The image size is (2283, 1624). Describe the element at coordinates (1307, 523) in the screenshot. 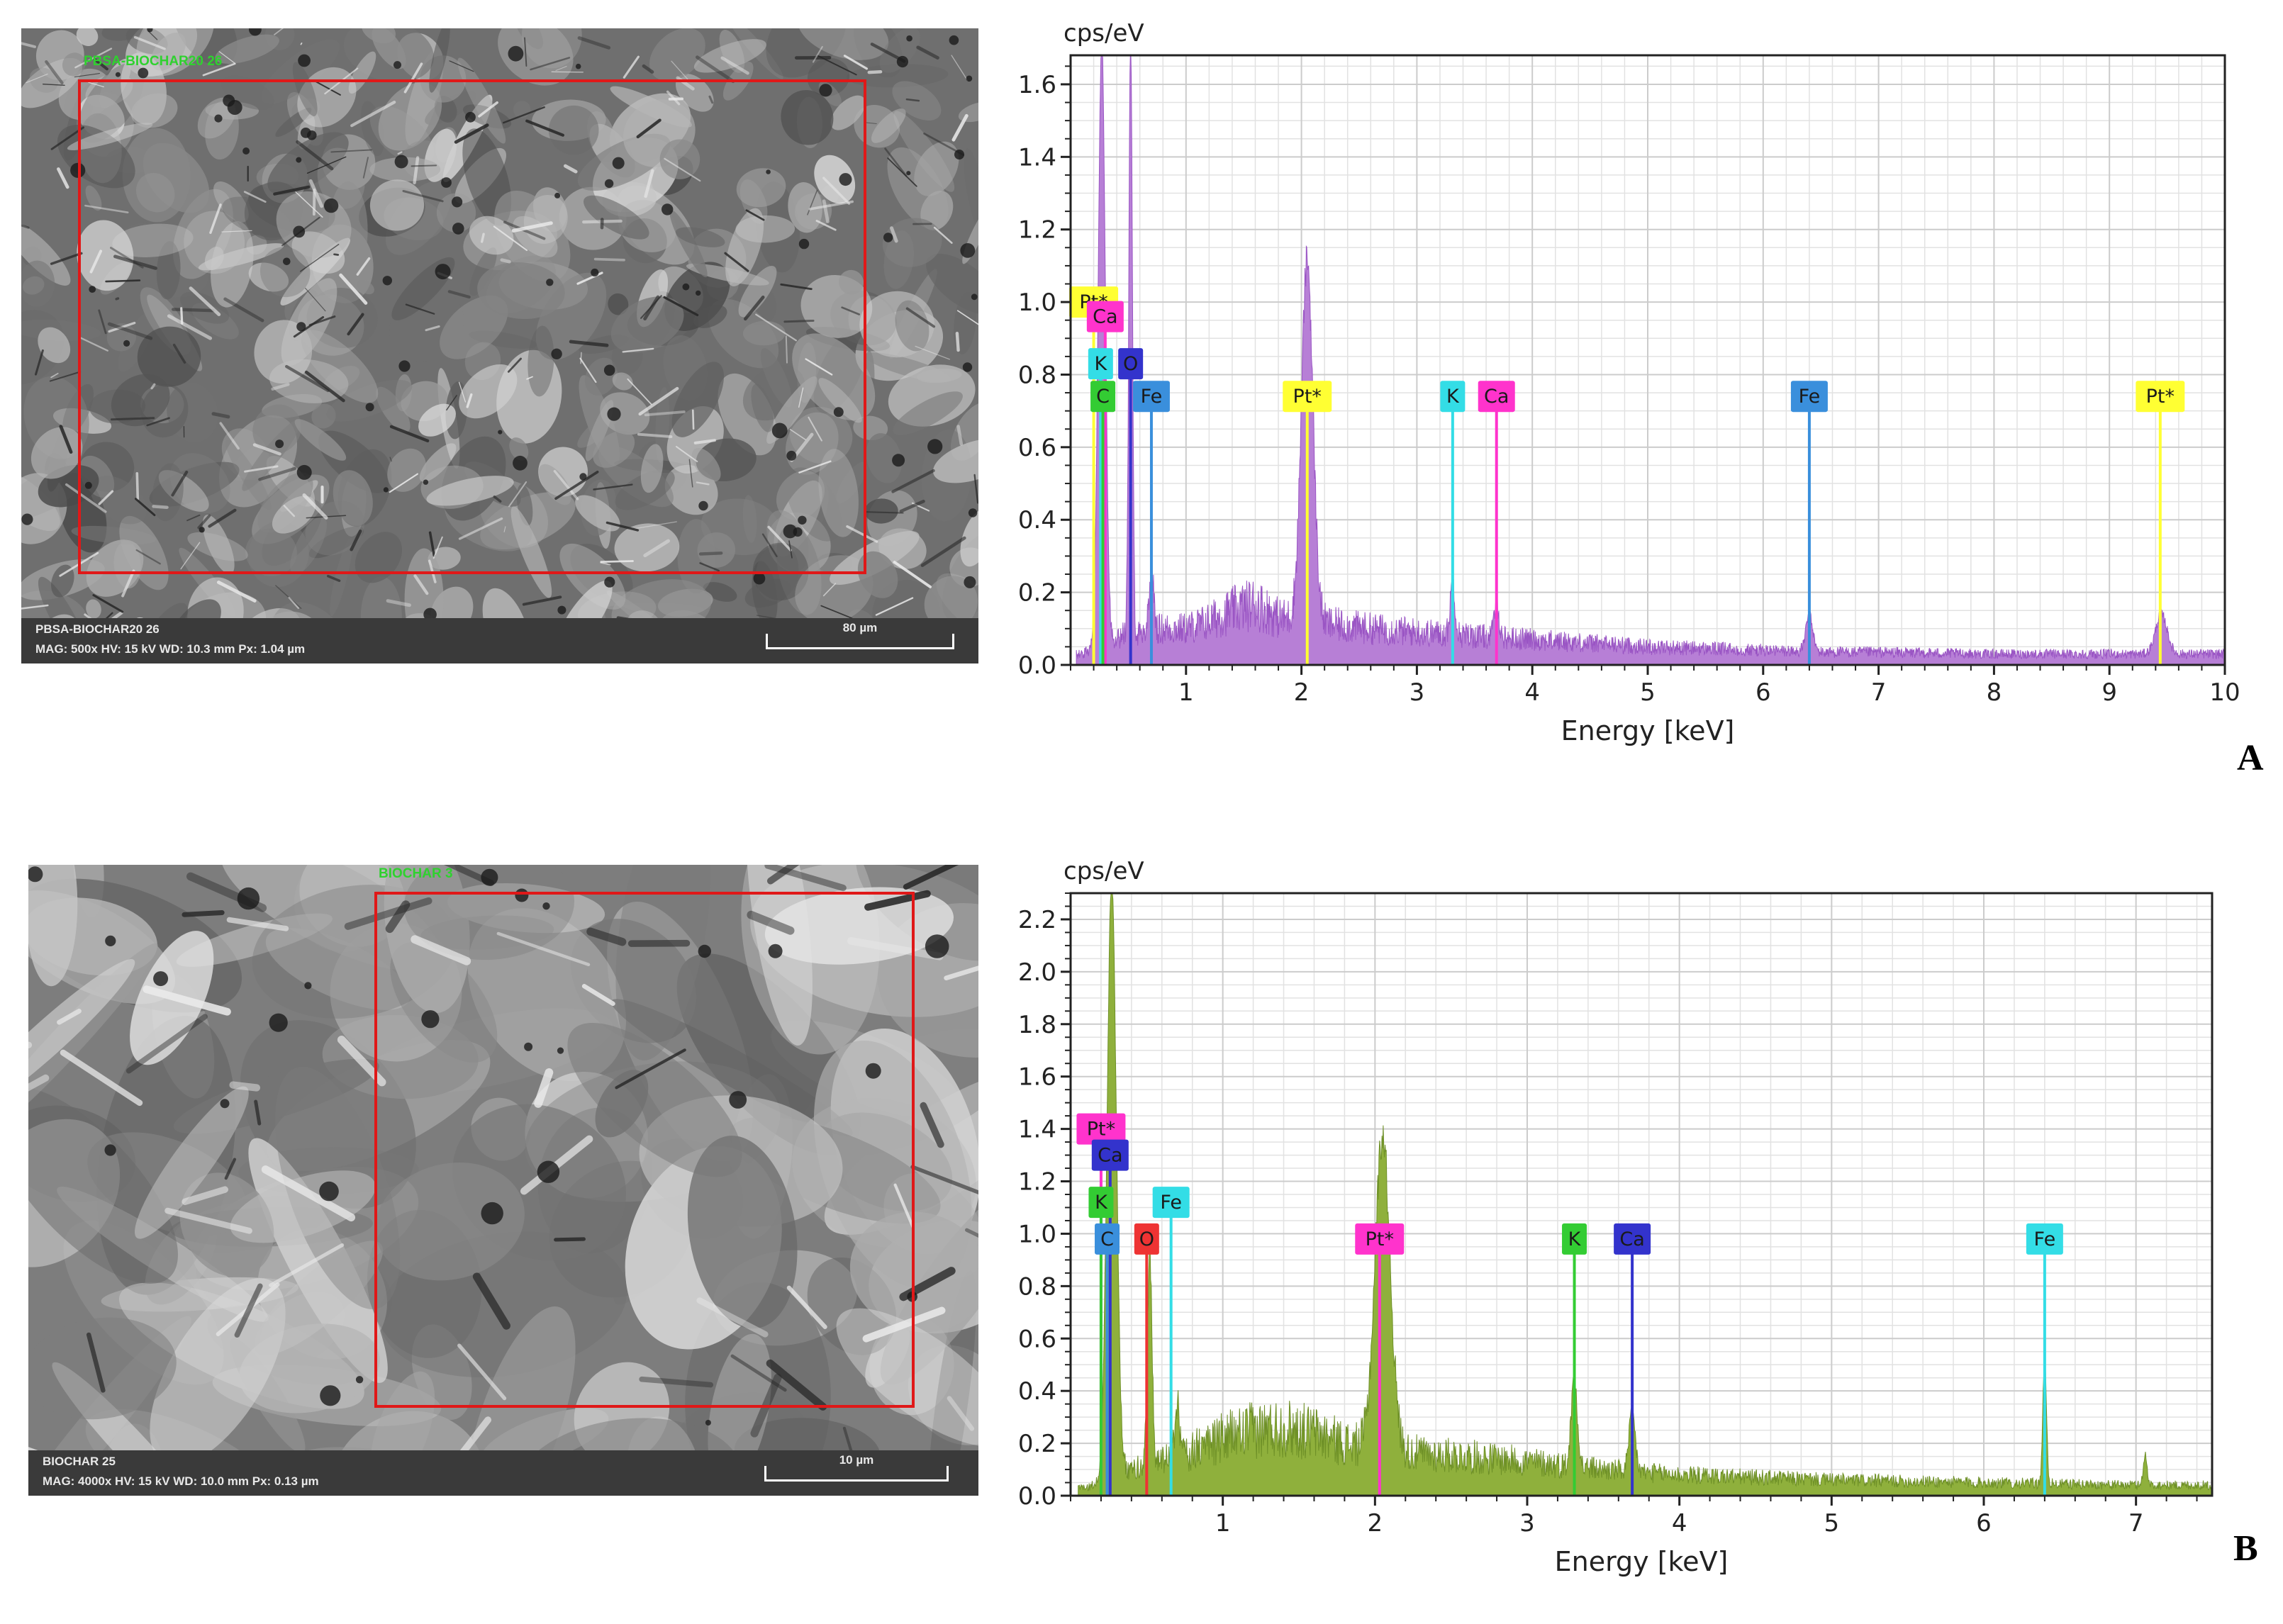

I see `element-marker-Pt-6: Pt*` at that location.